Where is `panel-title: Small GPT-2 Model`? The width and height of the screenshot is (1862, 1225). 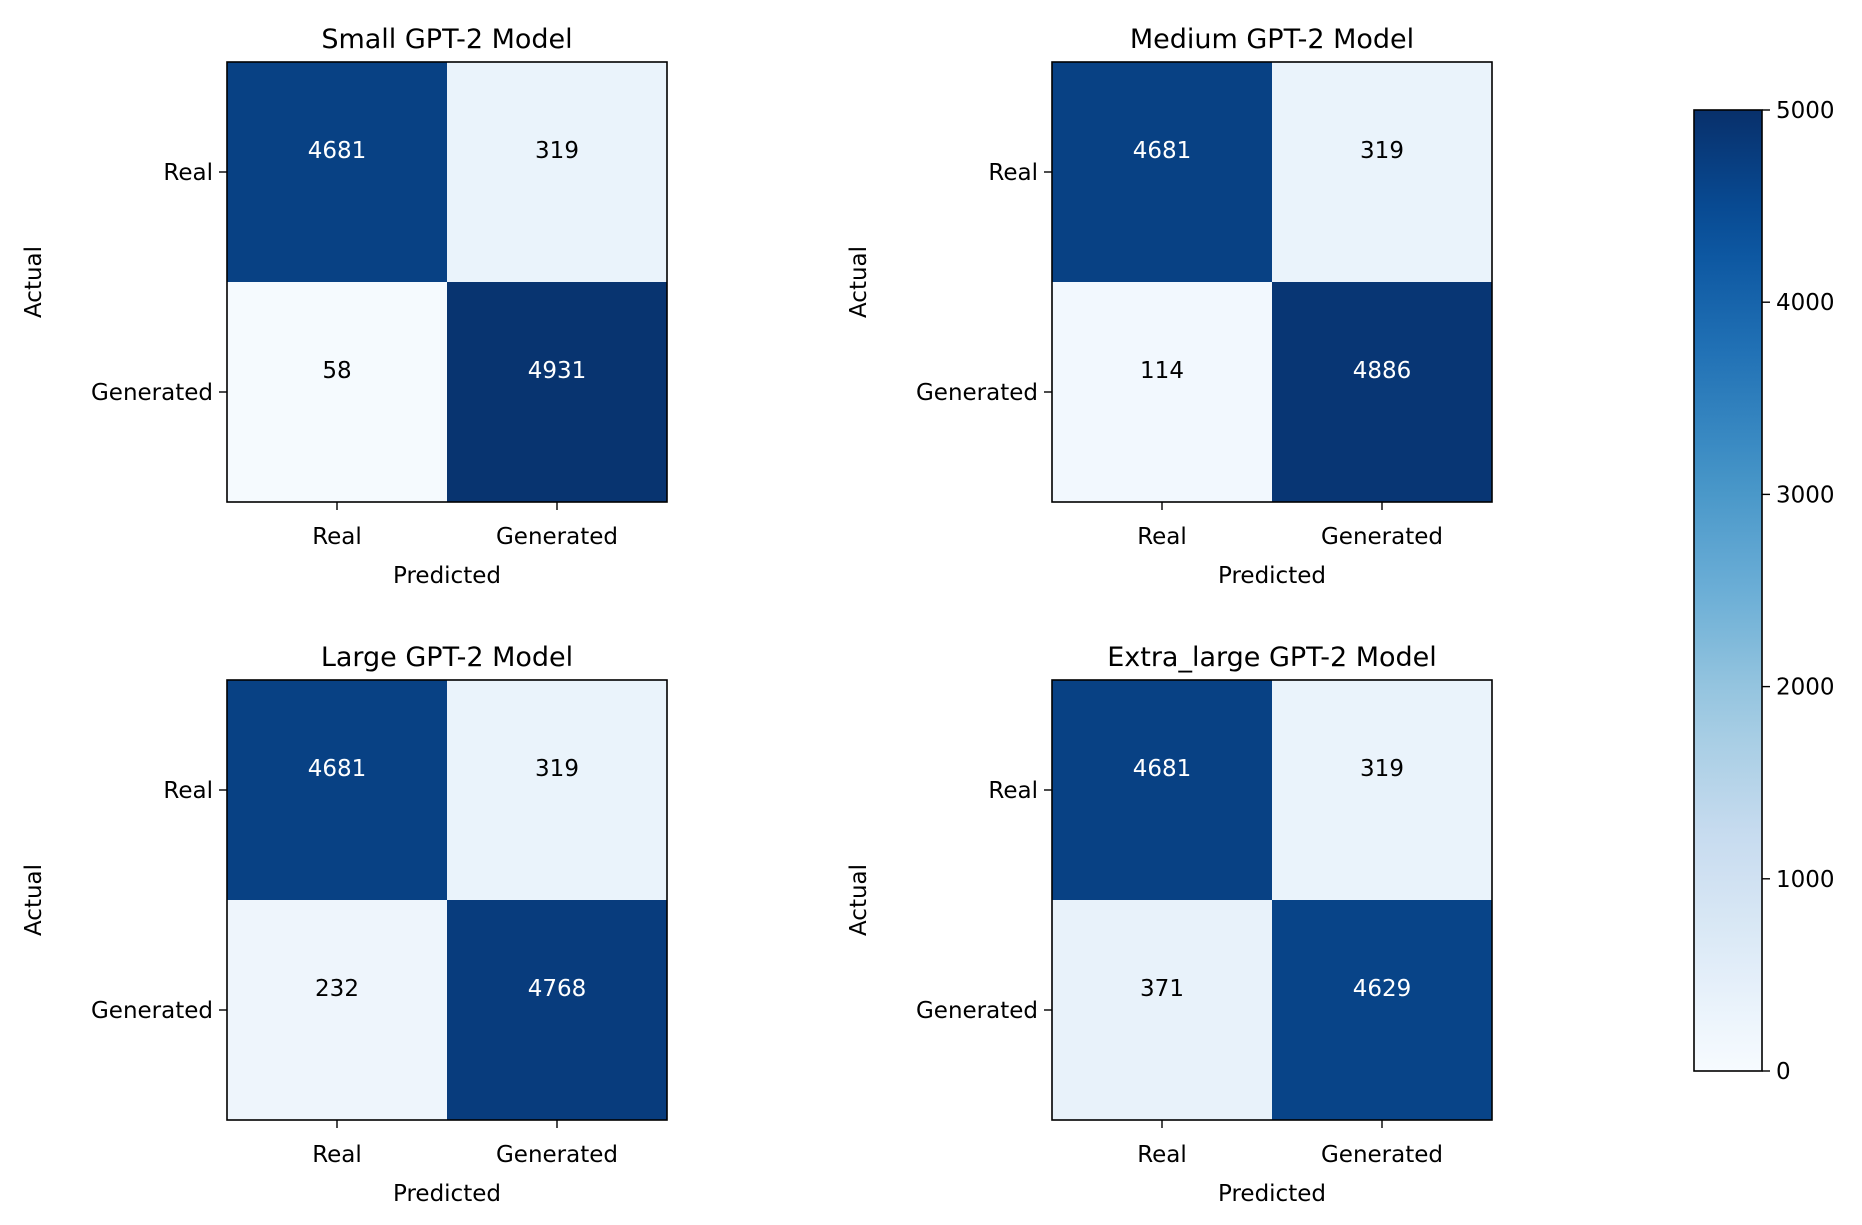
panel-title: Small GPT-2 Model is located at coordinates (446, 39).